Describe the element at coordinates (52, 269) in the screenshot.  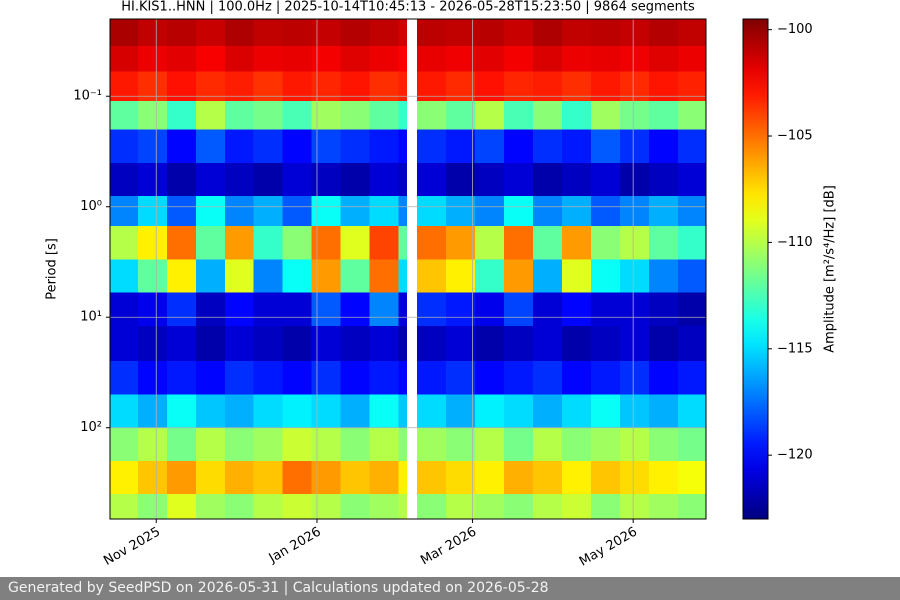
I see `y-axis-label: Period [s]` at that location.